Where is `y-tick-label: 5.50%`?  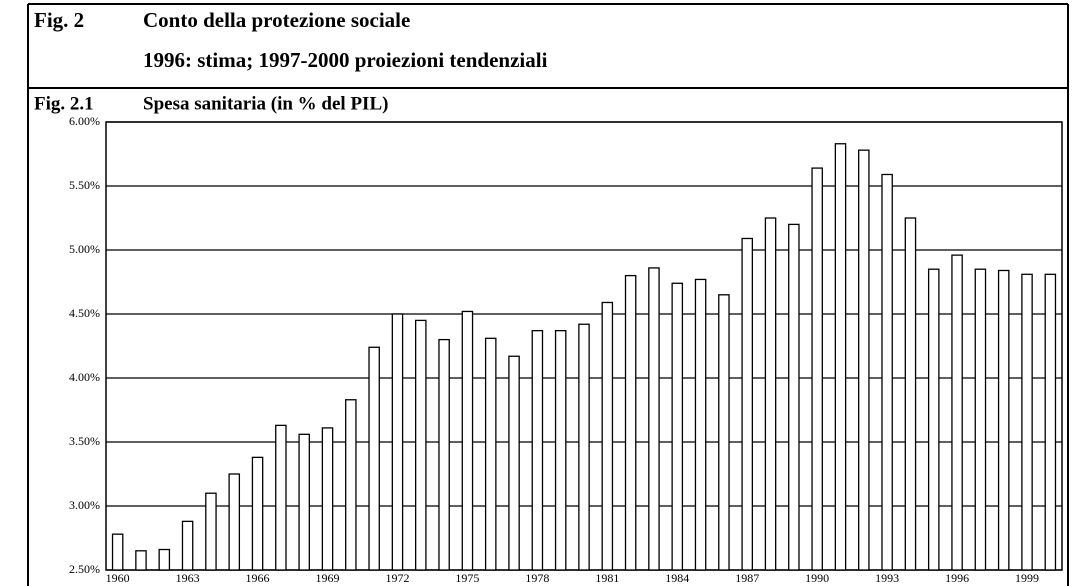
y-tick-label: 5.50% is located at coordinates (84, 185).